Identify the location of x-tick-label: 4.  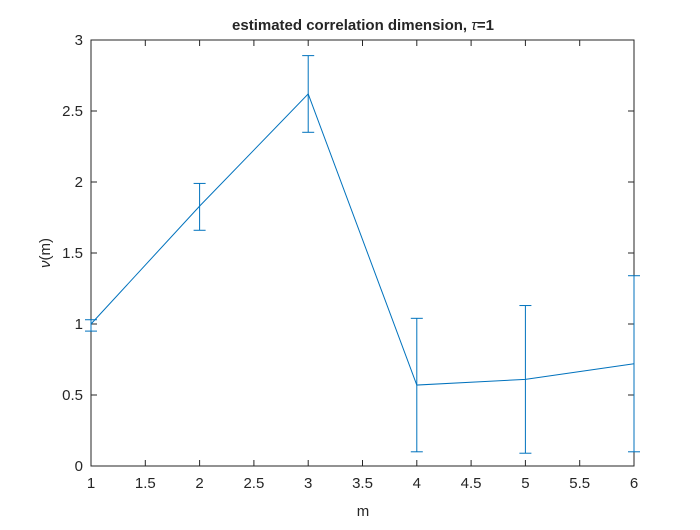
(417, 483).